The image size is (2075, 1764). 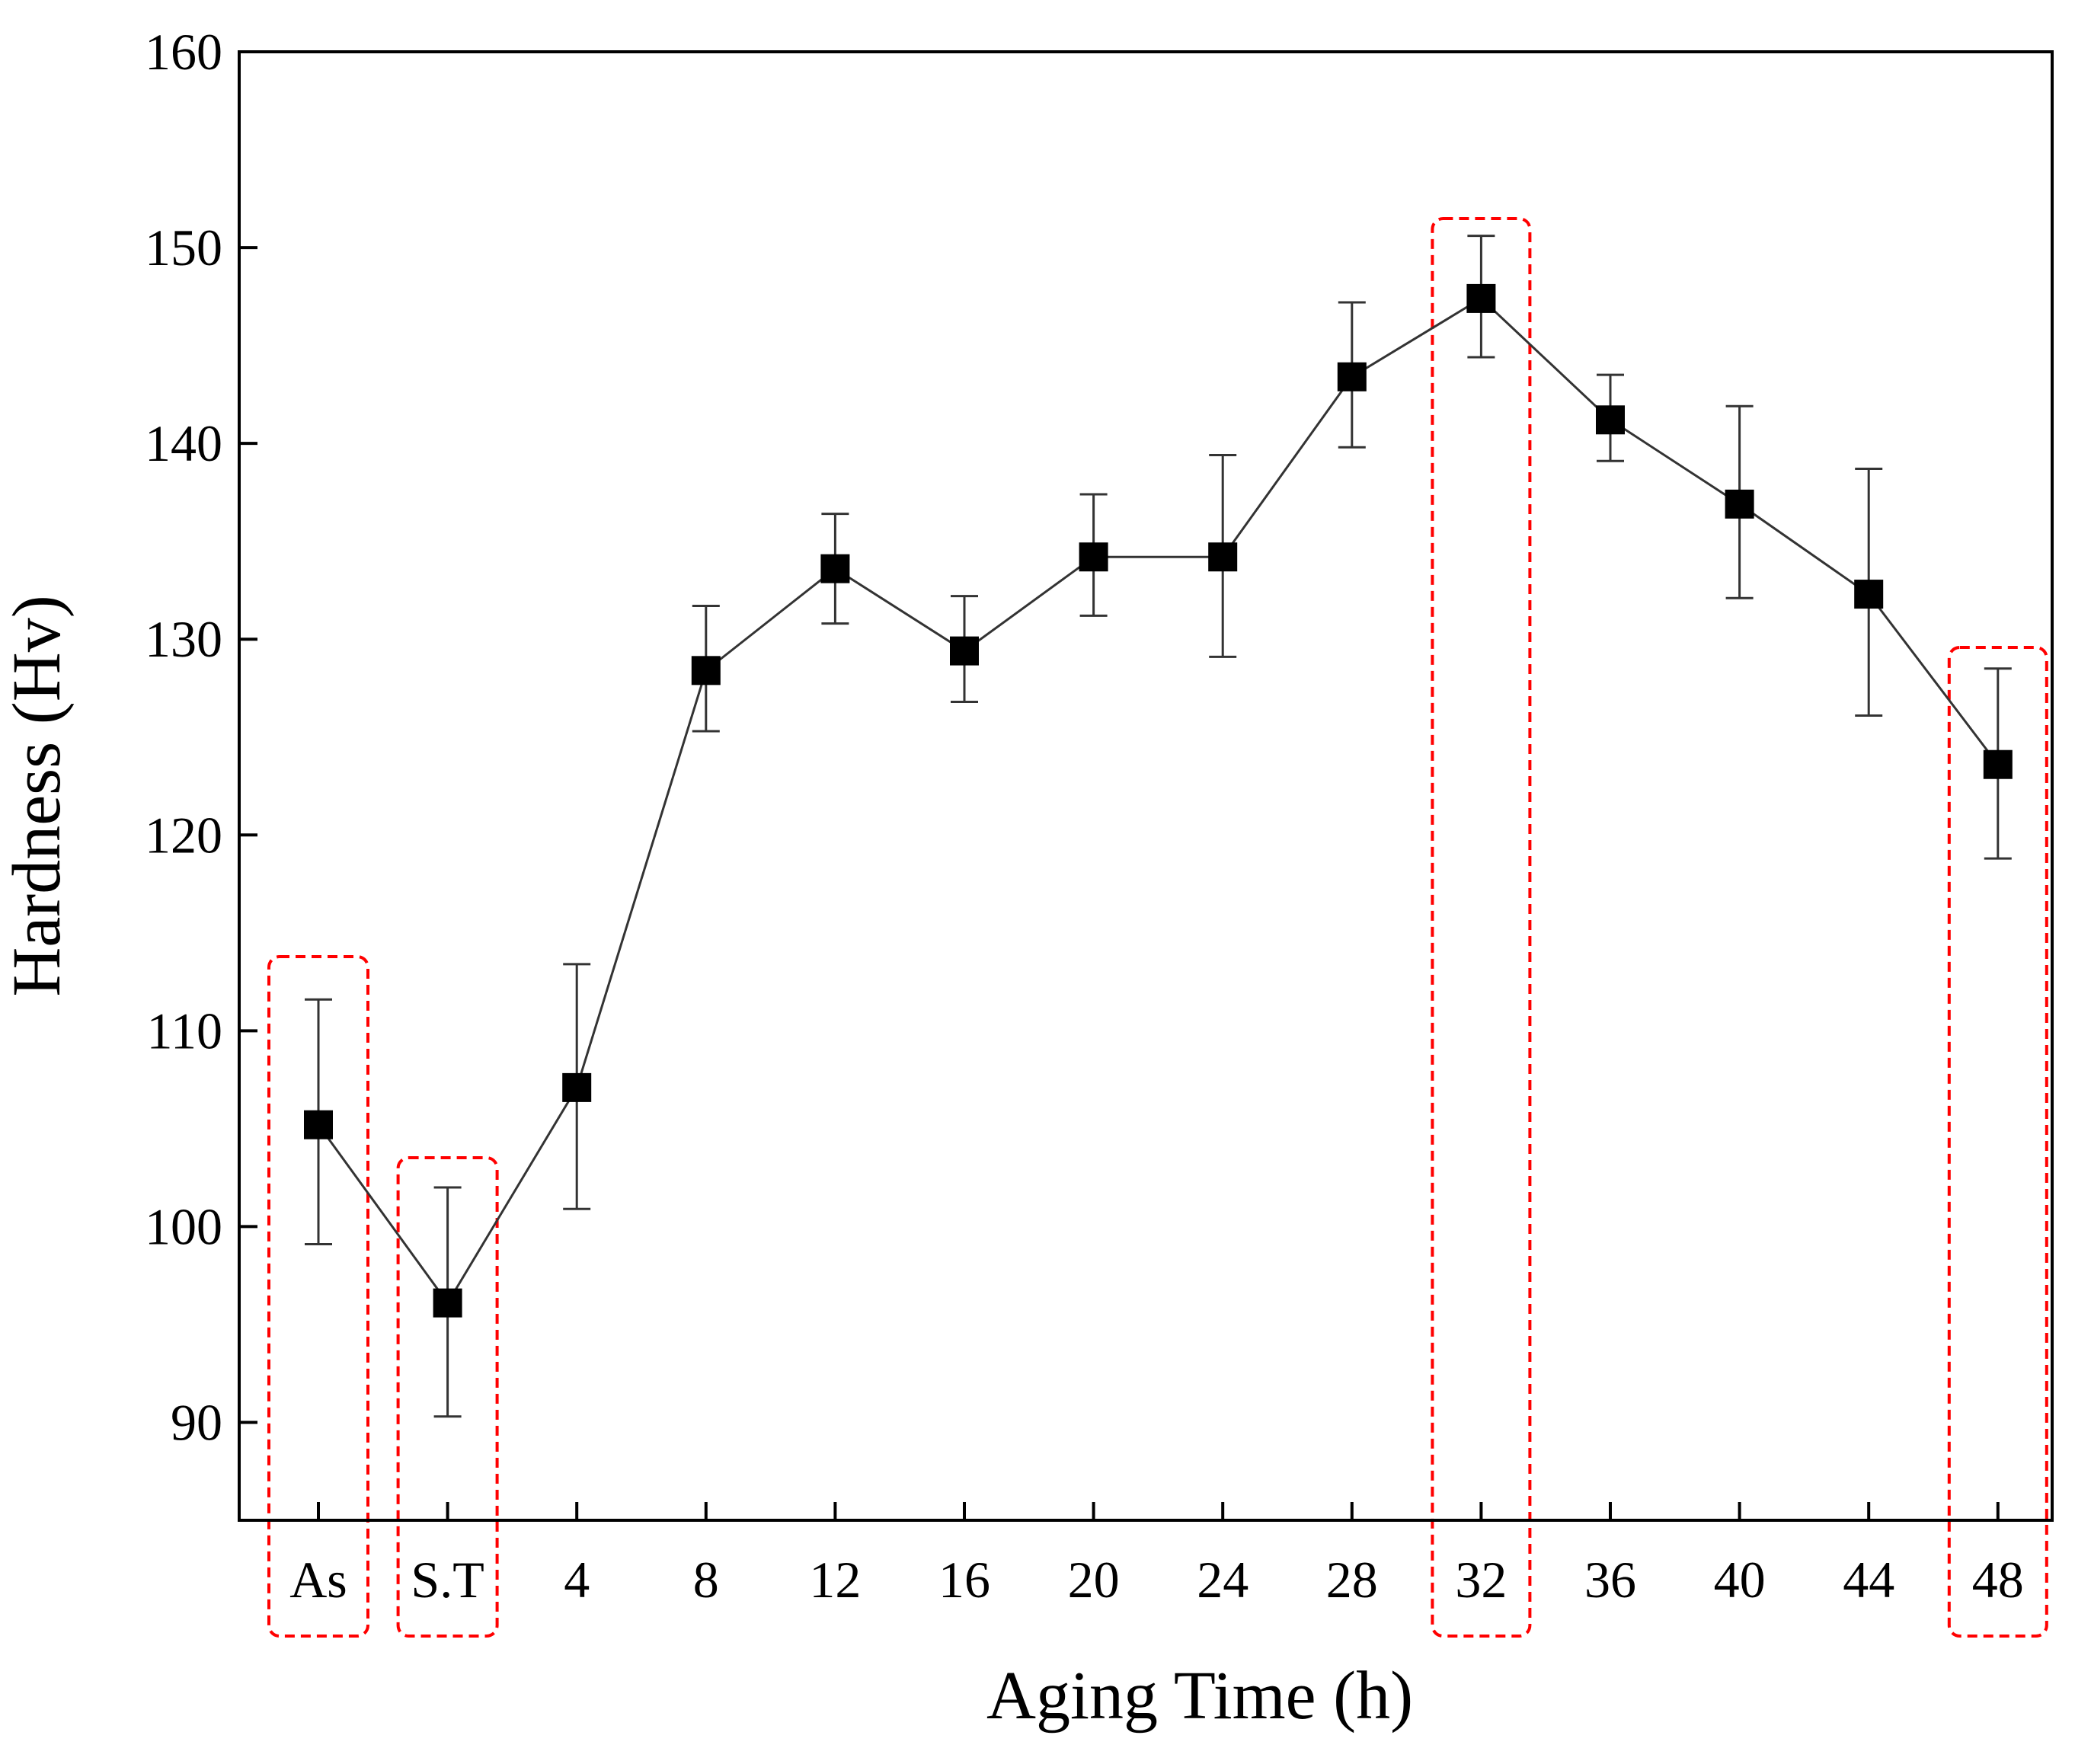 What do you see at coordinates (964, 1580) in the screenshot?
I see `x-tick-label: 16` at bounding box center [964, 1580].